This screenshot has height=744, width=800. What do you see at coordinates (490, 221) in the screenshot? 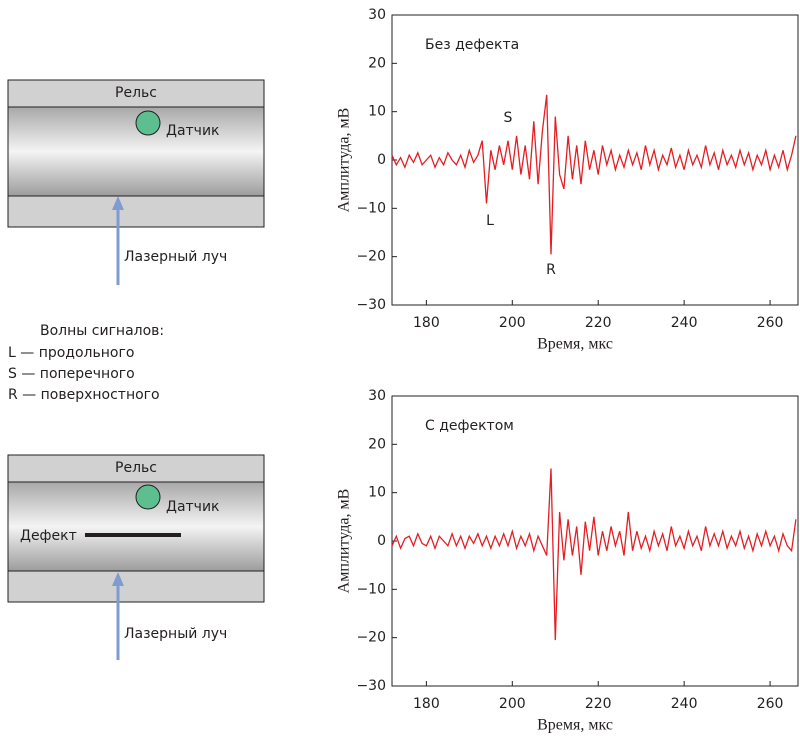
I see `annotation: L` at bounding box center [490, 221].